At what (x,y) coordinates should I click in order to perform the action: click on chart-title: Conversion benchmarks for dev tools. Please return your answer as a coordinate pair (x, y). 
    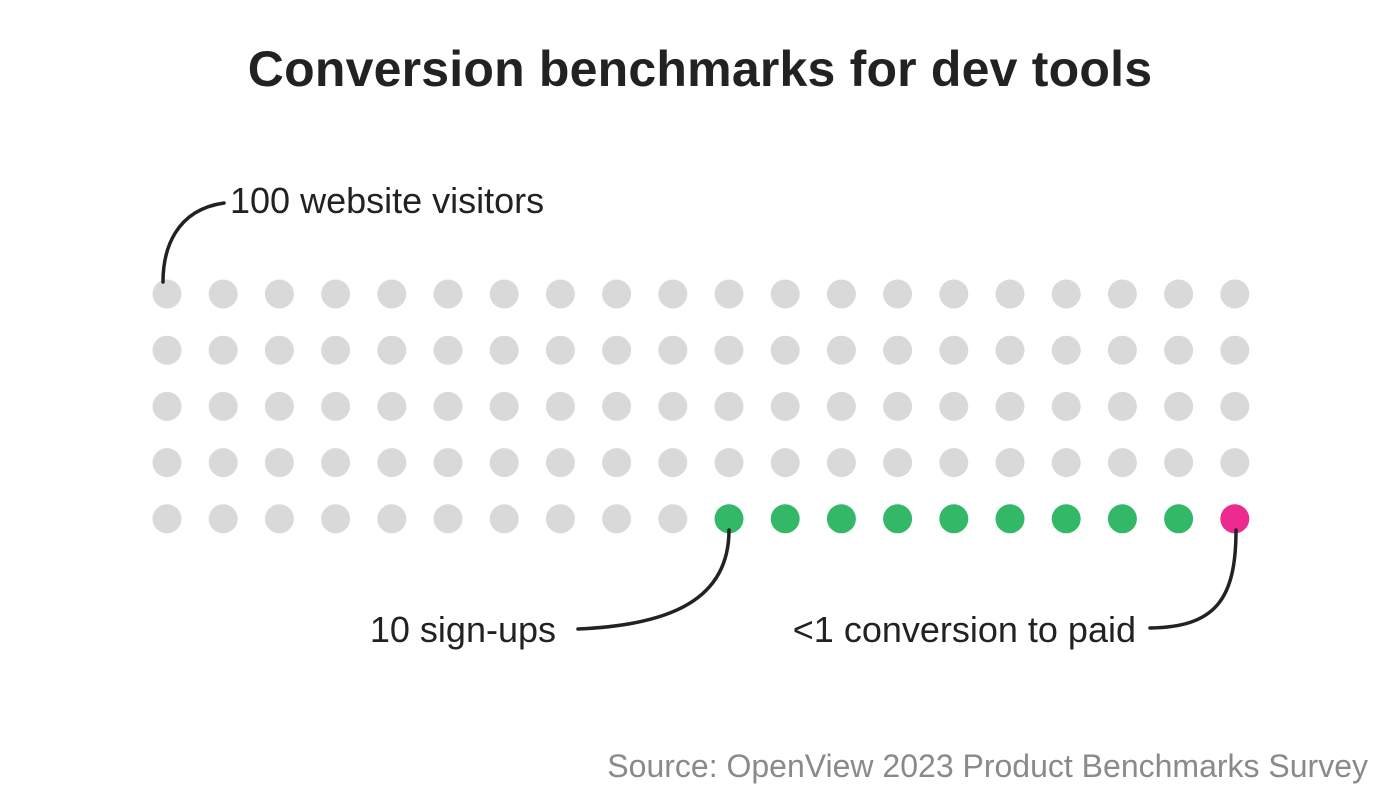
    Looking at the image, I should click on (700, 69).